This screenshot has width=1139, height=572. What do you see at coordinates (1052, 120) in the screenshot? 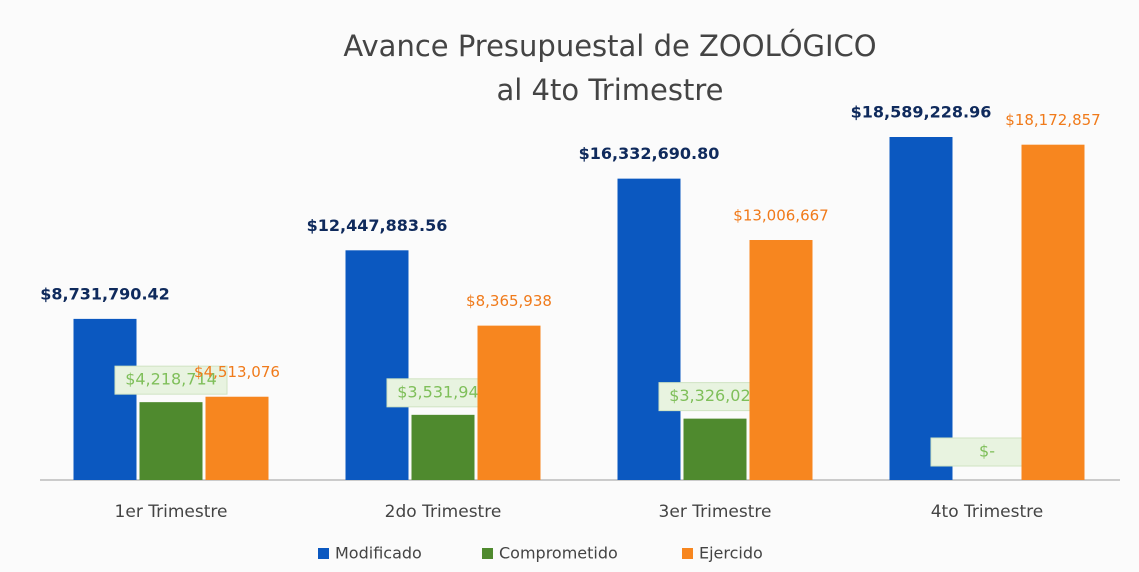
I see `value-label: $18,172,857` at bounding box center [1052, 120].